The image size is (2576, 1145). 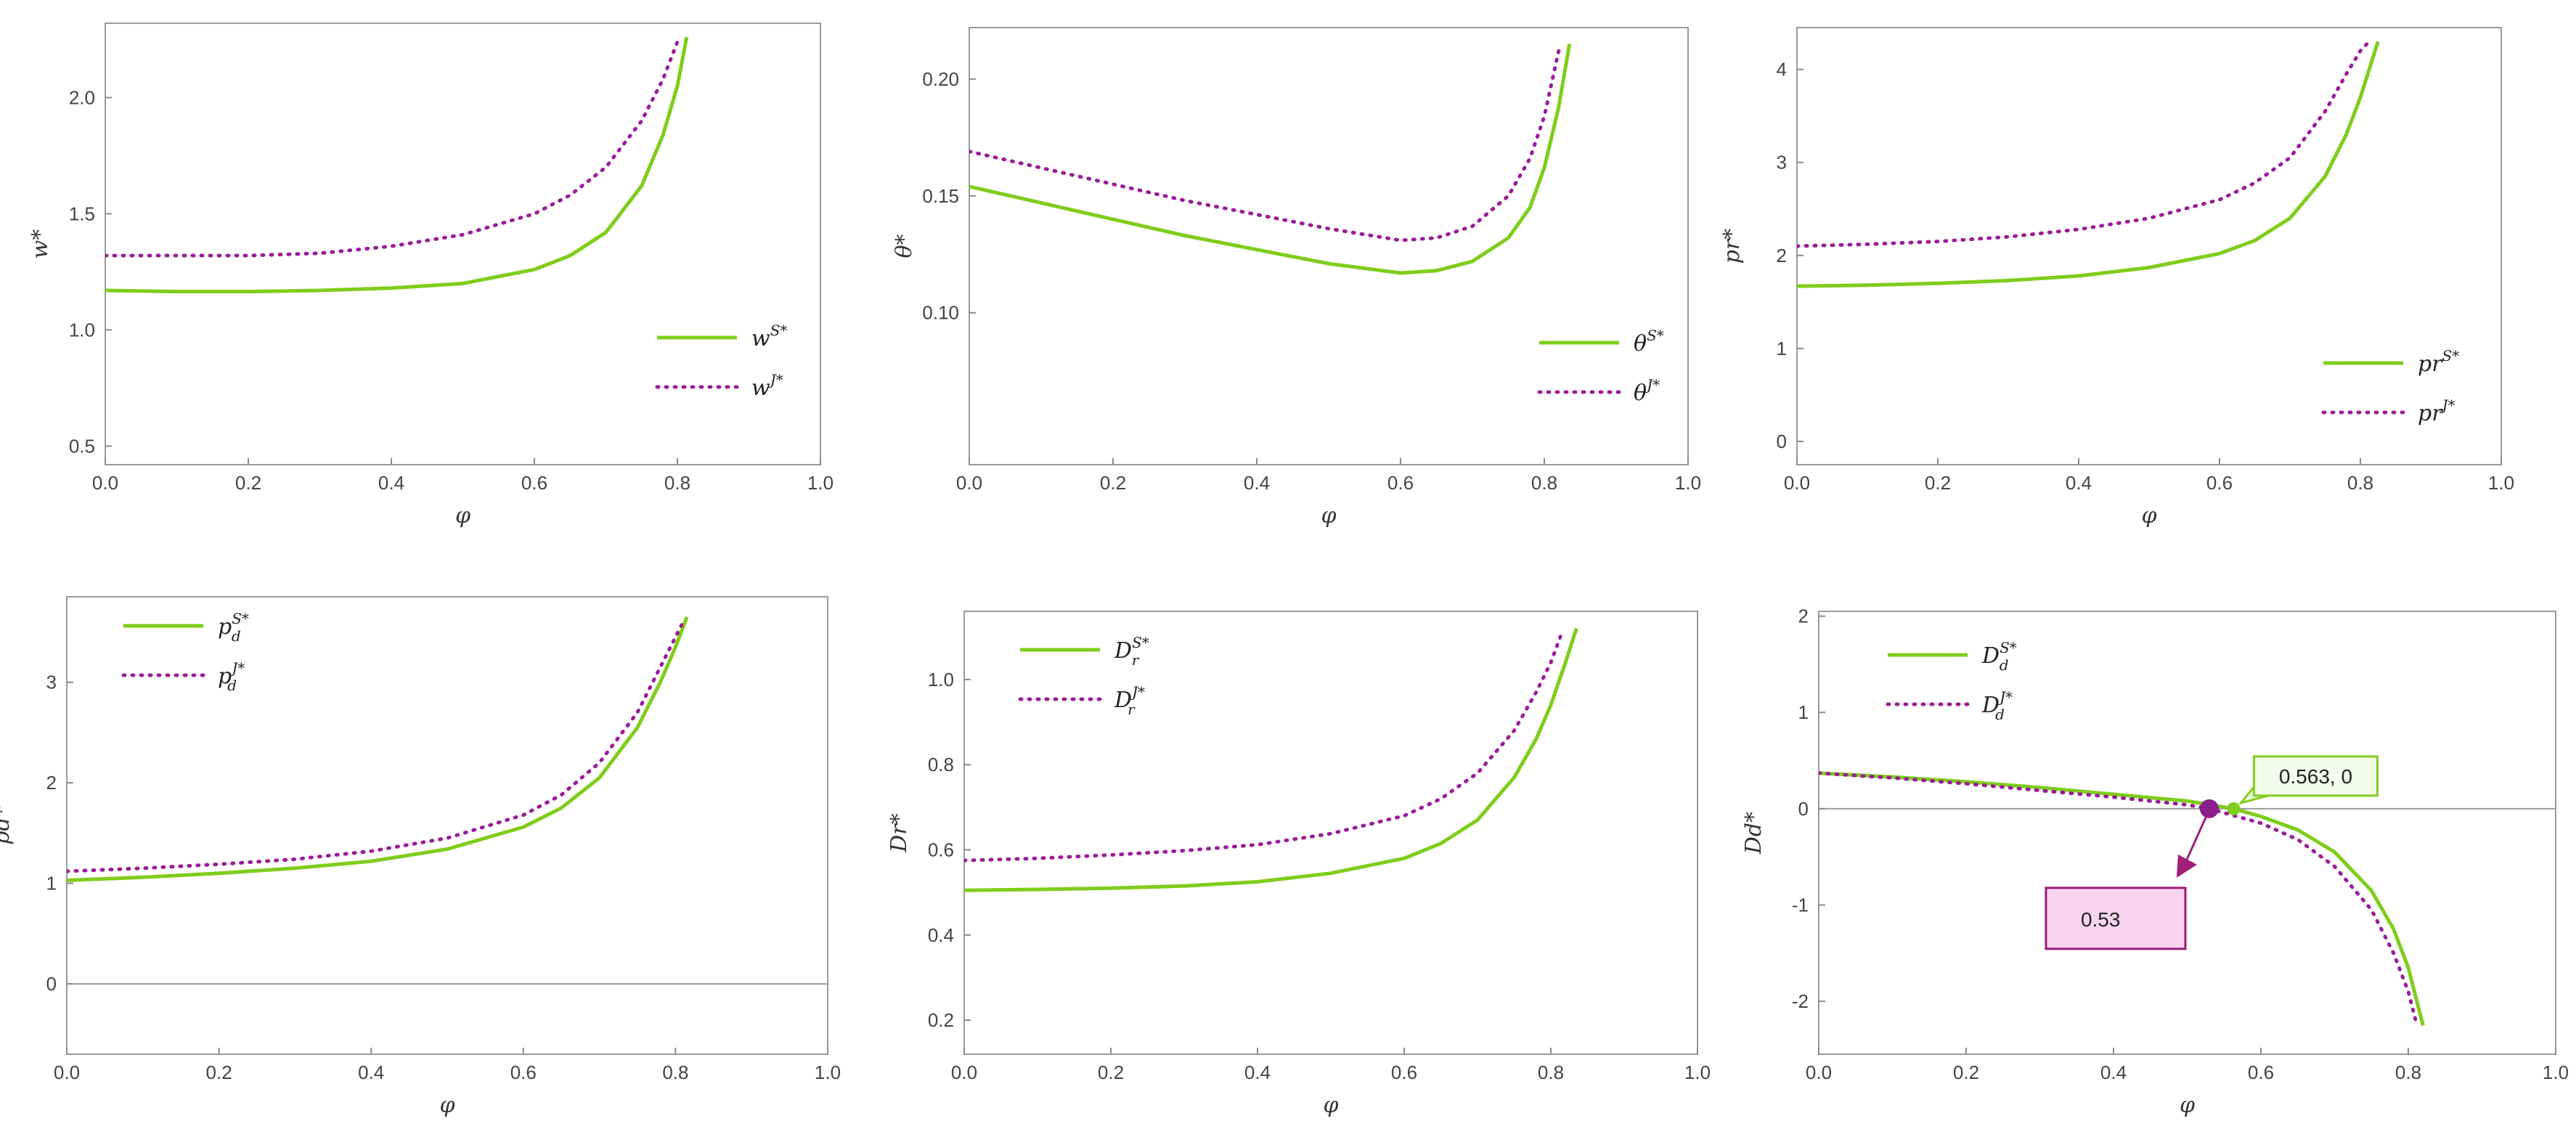 I want to click on legend-label: DS* r, so click(x=1131, y=651).